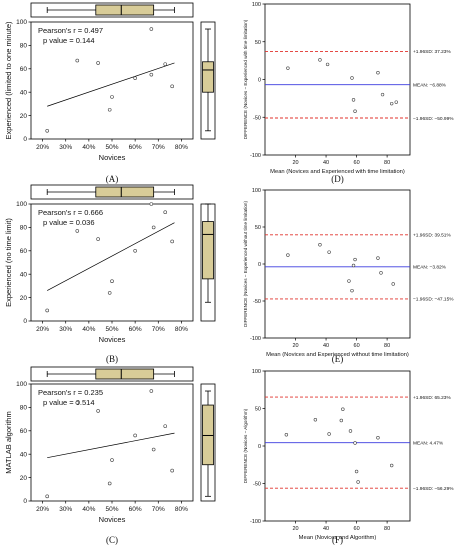  What do you see at coordinates (69, 40) in the screenshot?
I see `p-value-annotation: p value = 0.144` at bounding box center [69, 40].